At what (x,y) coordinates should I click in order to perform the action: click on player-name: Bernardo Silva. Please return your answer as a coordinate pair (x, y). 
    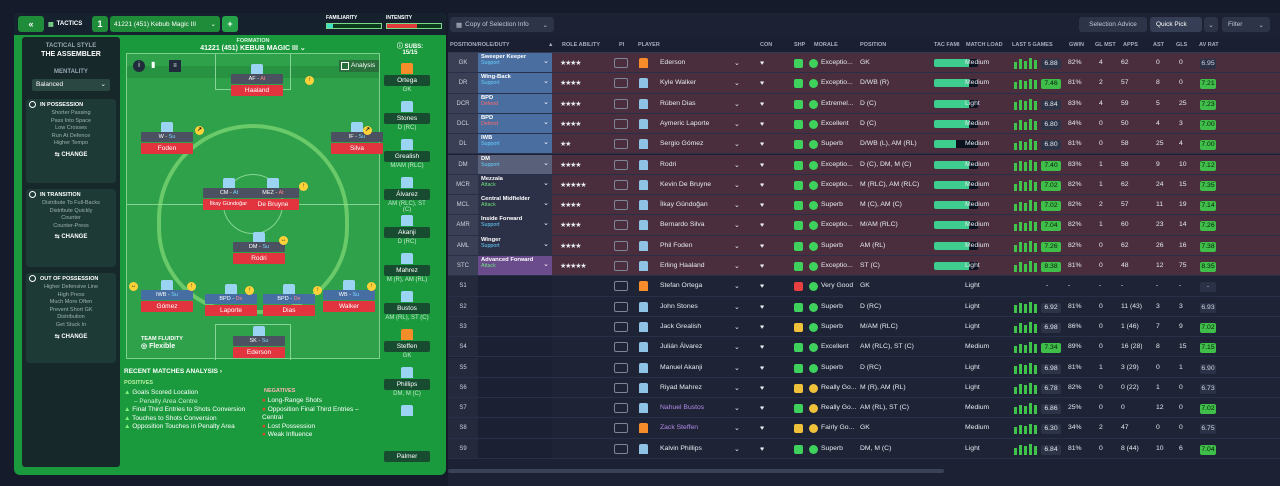
    Looking at the image, I should click on (682, 225).